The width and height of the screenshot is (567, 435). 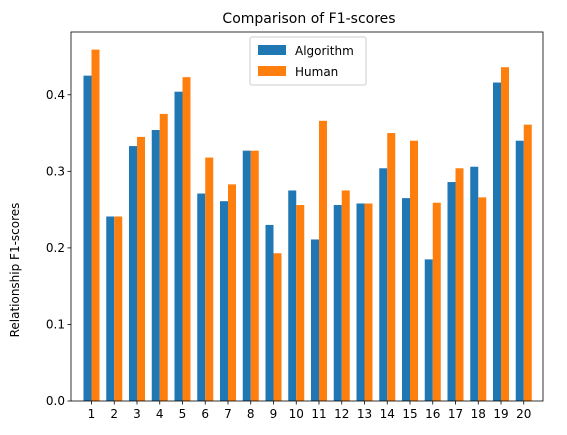 I want to click on x-tick-label: 20, so click(x=523, y=414).